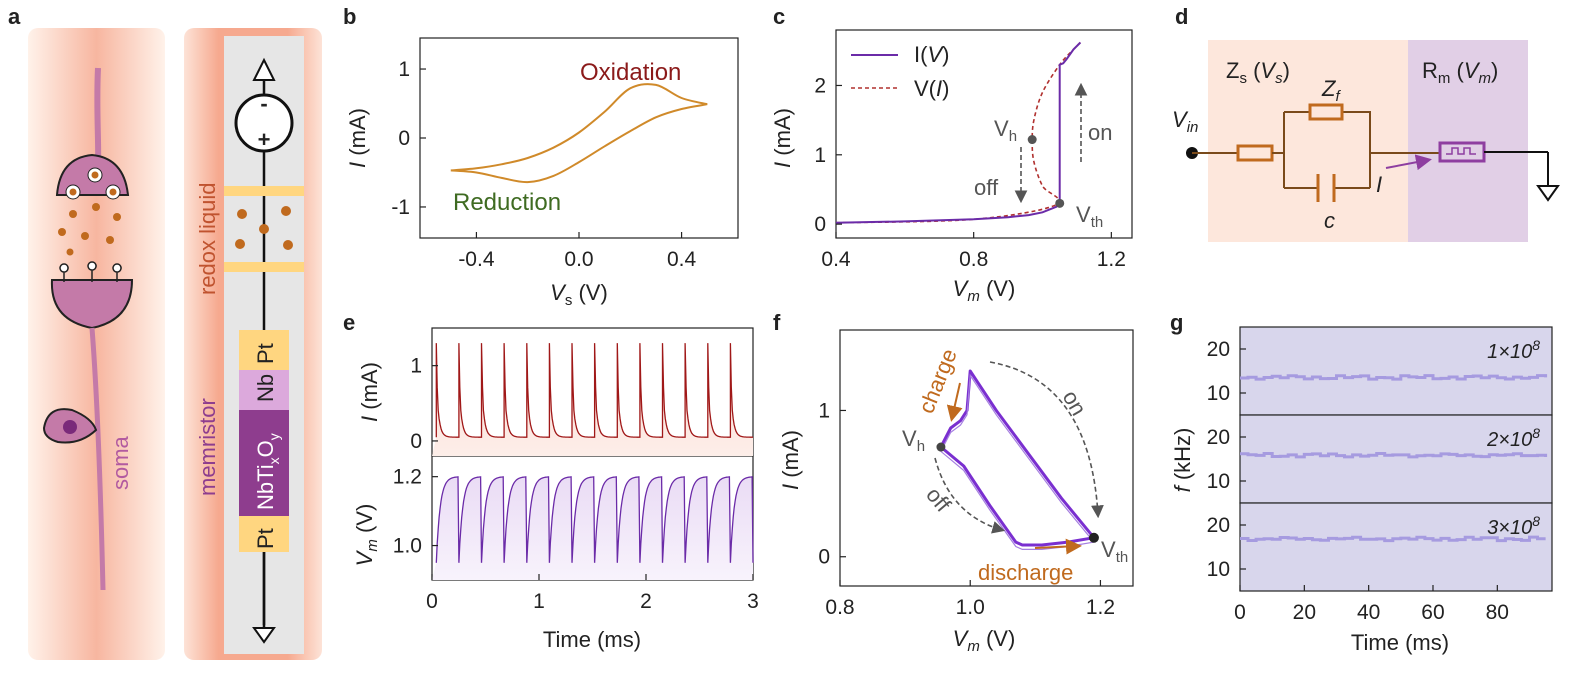 The image size is (1580, 682). I want to click on on-label: on, so click(1100, 132).